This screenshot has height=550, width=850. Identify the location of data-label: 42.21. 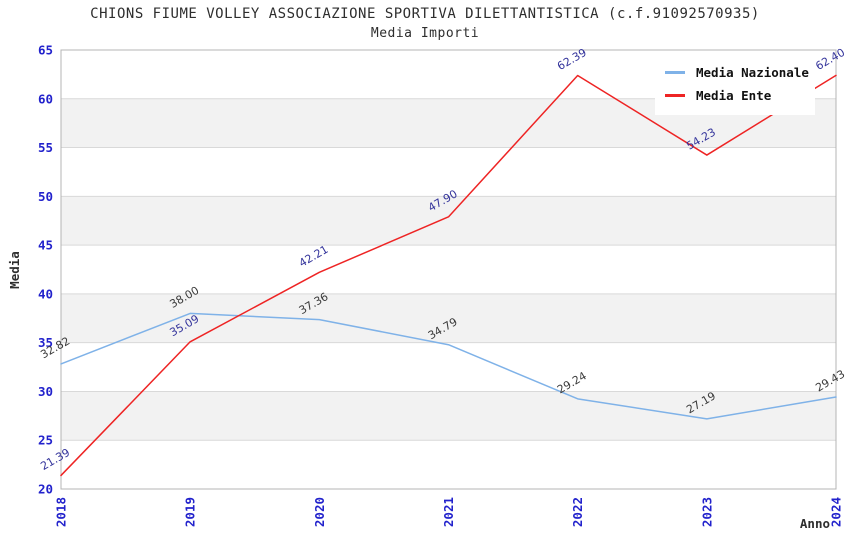
(314, 256).